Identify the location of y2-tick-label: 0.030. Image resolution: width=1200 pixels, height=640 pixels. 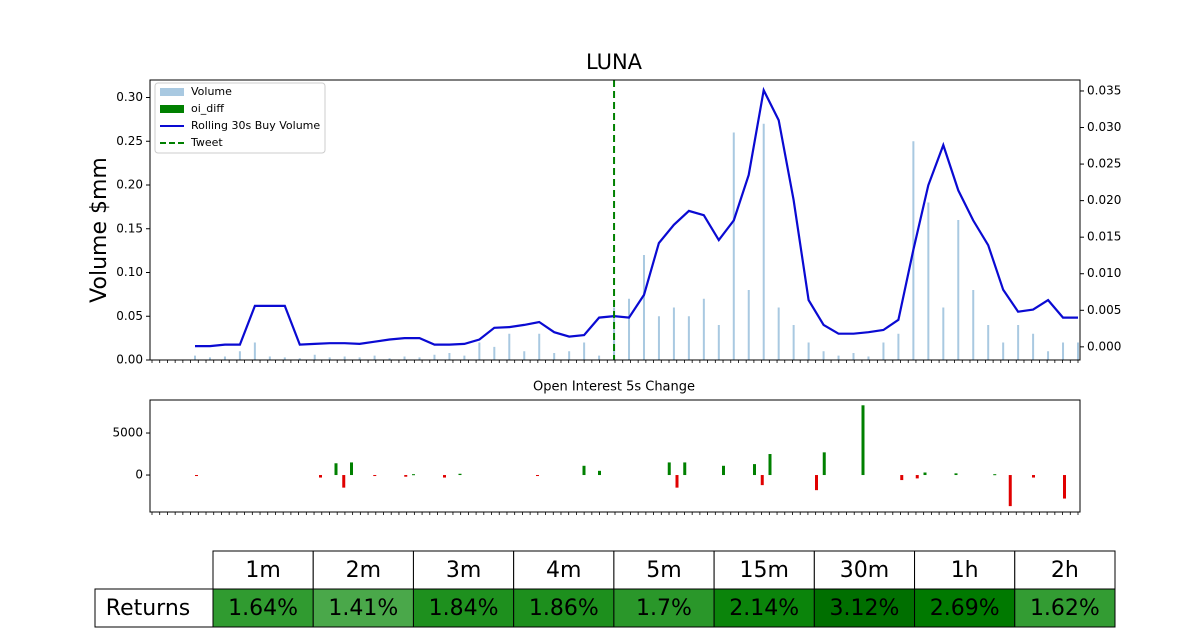
(1104, 127).